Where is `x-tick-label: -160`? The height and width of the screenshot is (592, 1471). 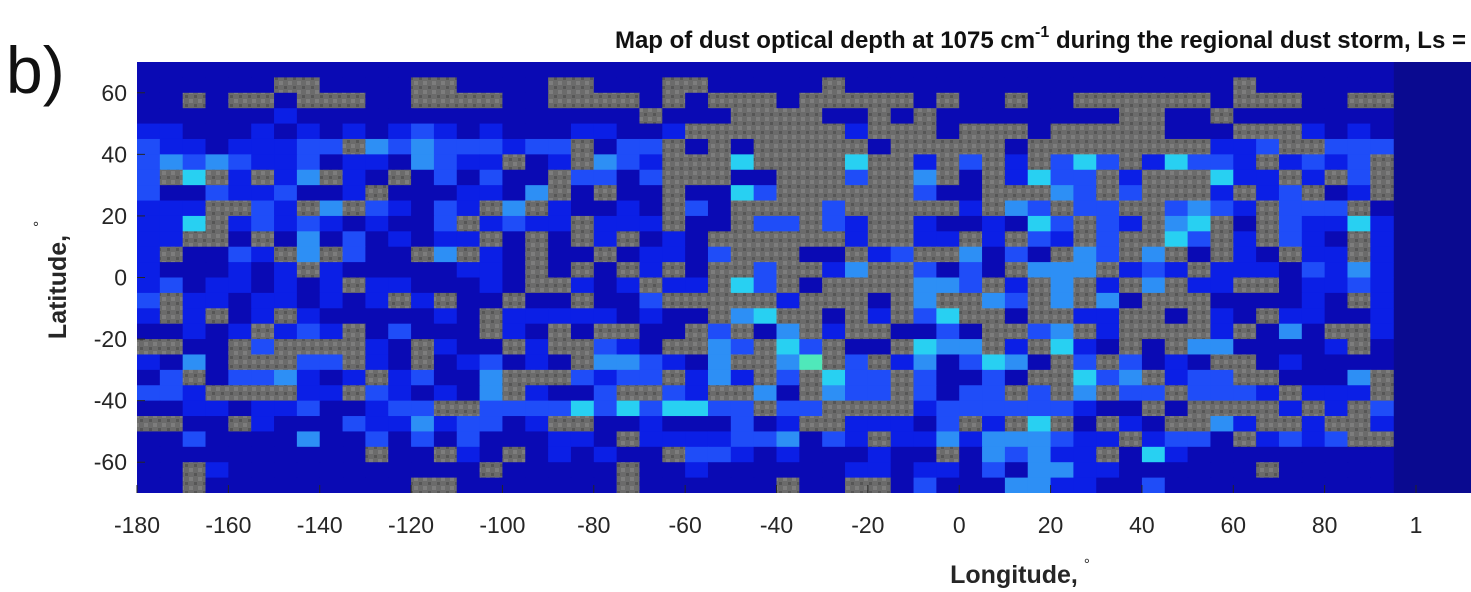 x-tick-label: -160 is located at coordinates (228, 525).